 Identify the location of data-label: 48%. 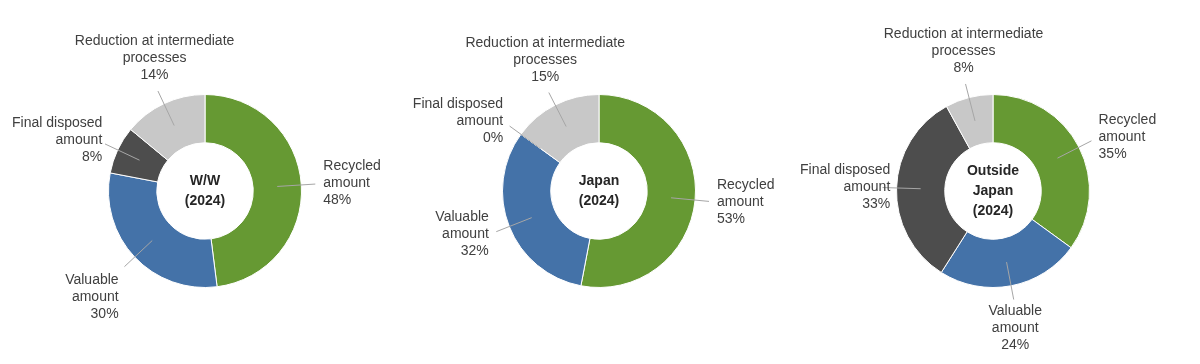
(337, 199).